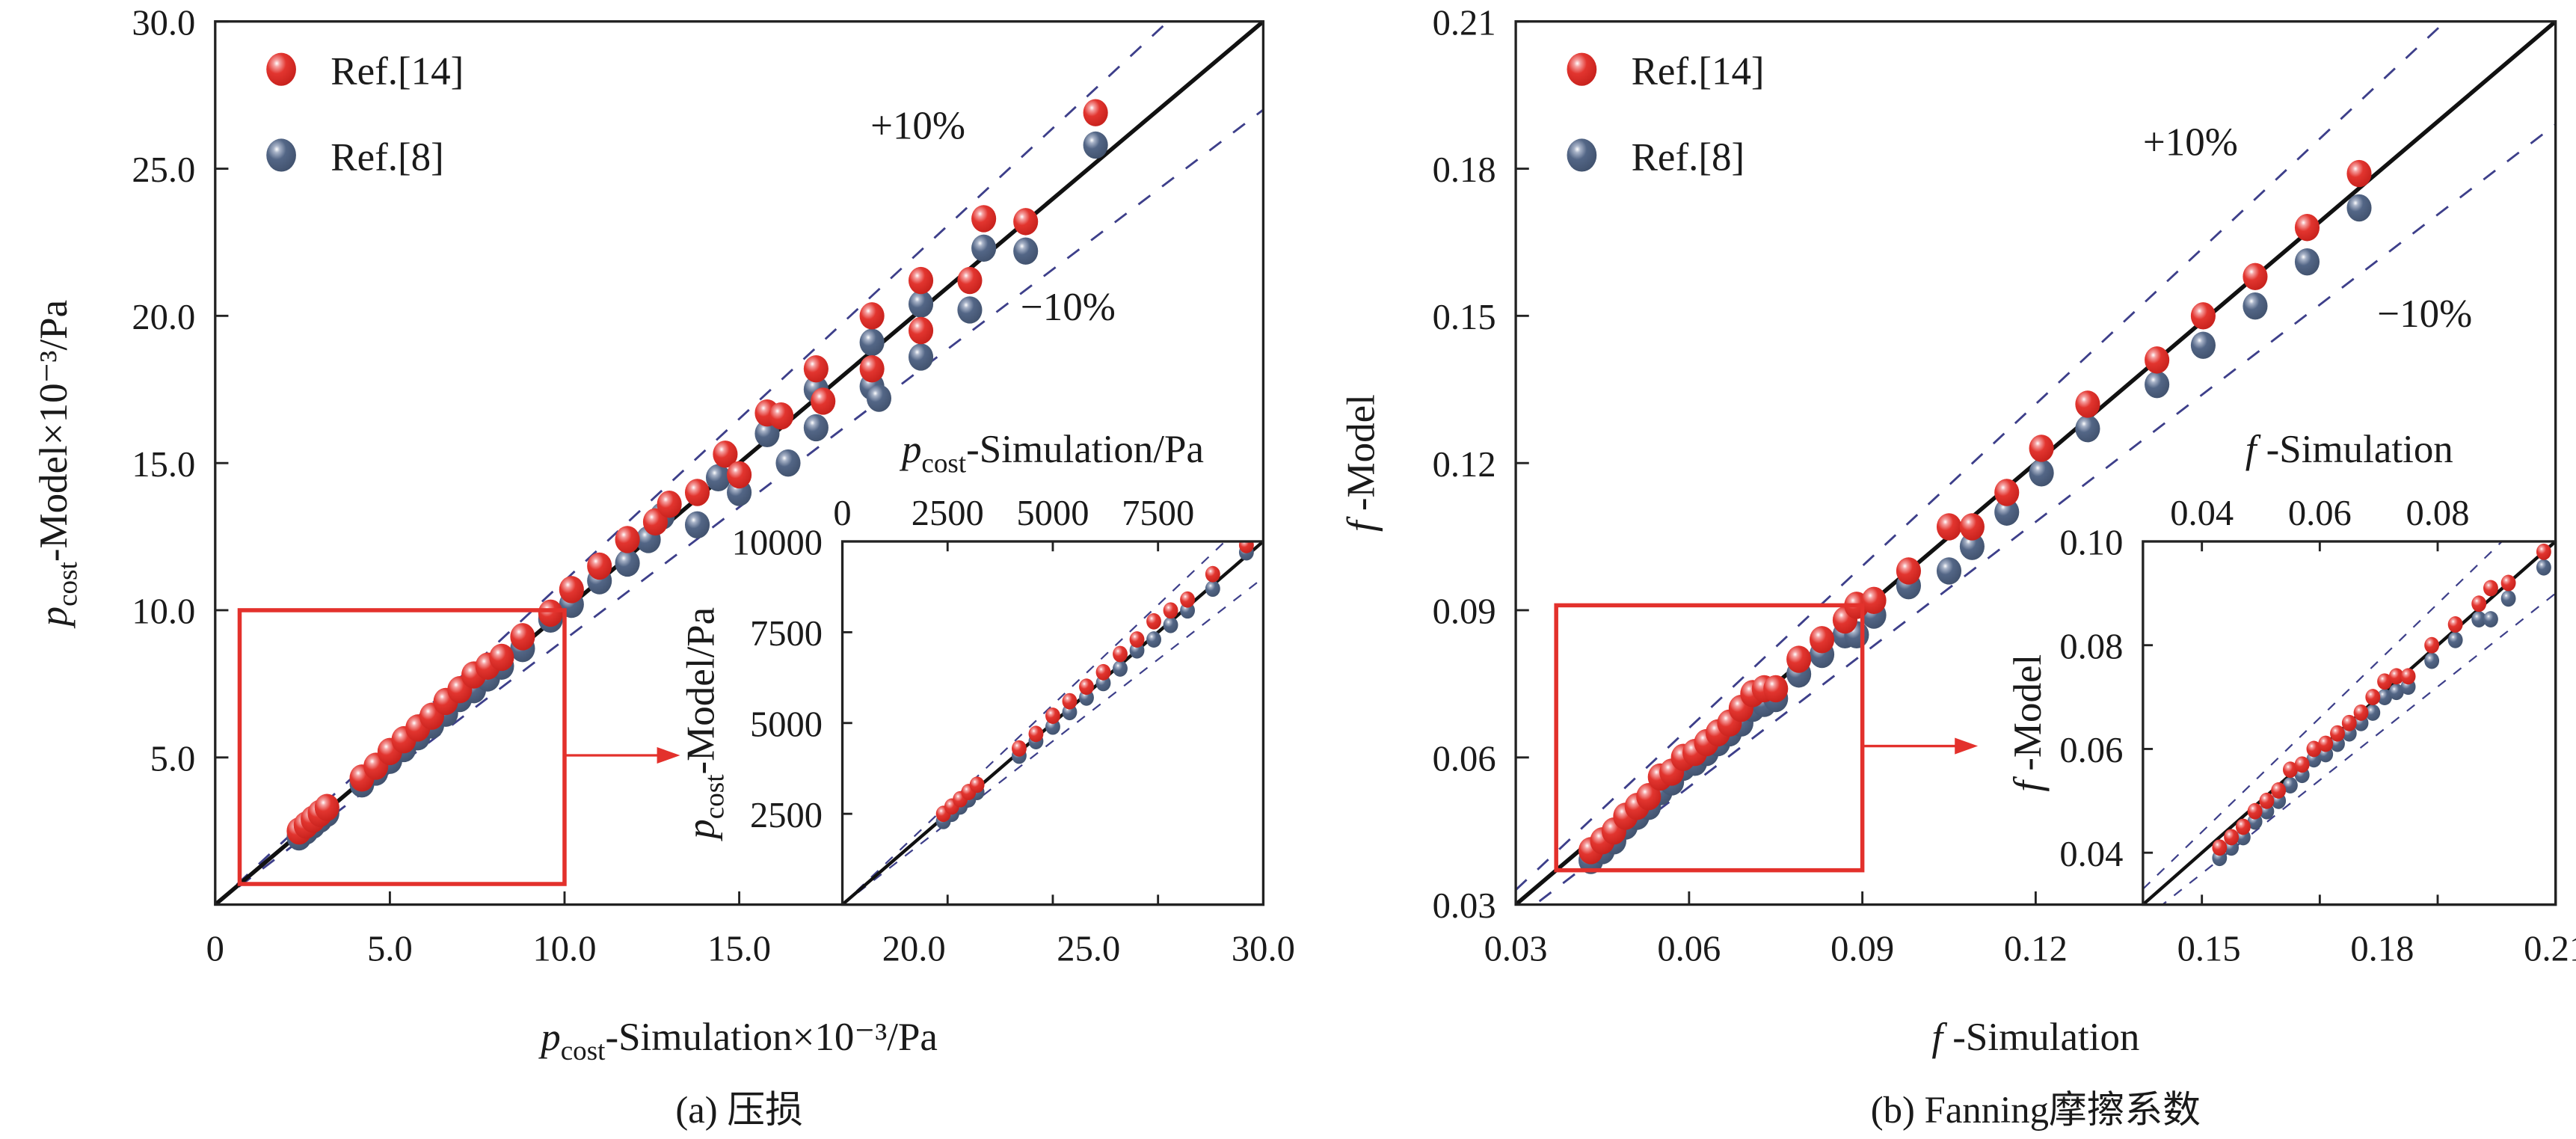  Describe the element at coordinates (739, 1110) in the screenshot. I see `panel-caption: (a) 压损` at that location.